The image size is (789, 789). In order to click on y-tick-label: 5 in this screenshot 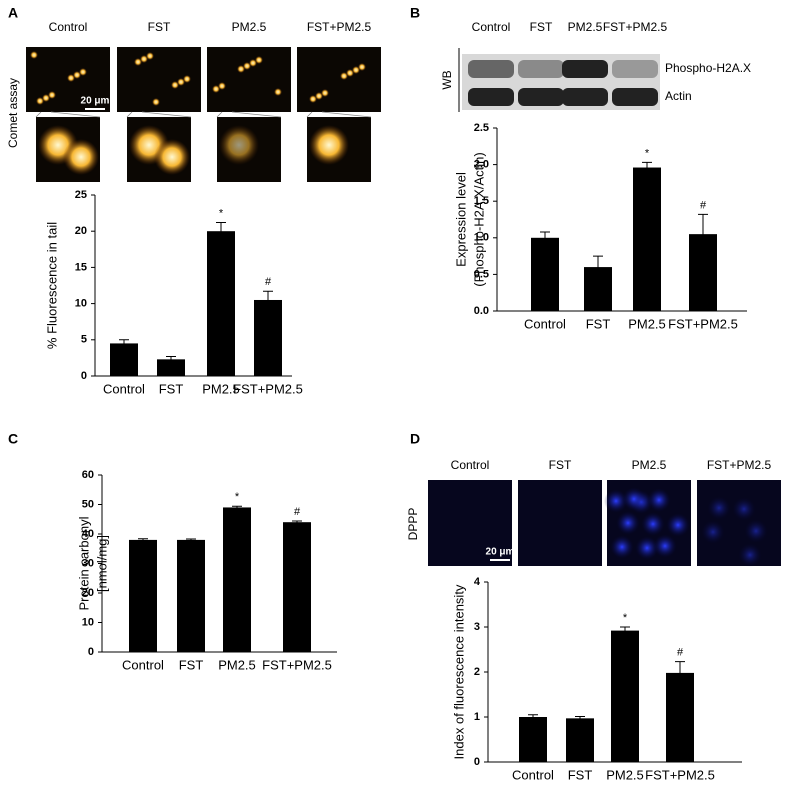, I will do `click(84, 340)`.